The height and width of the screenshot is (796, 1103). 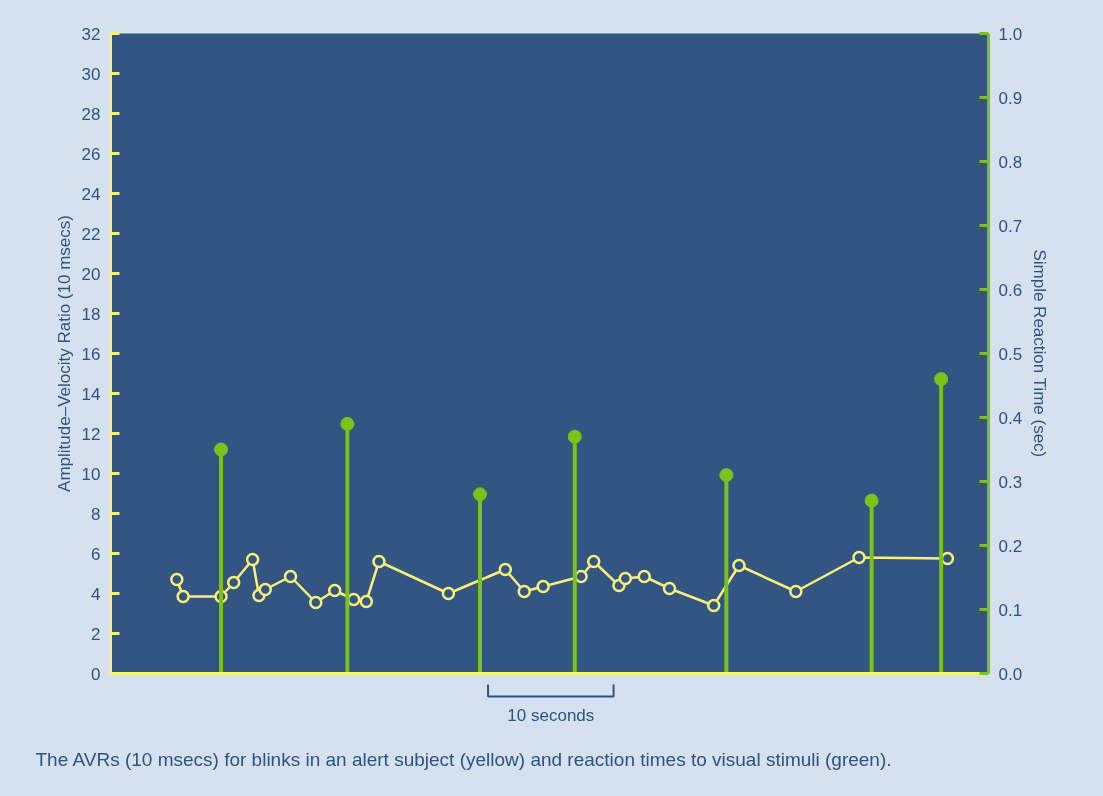 I want to click on y2-tick-label: 0.1, so click(x=1010, y=610).